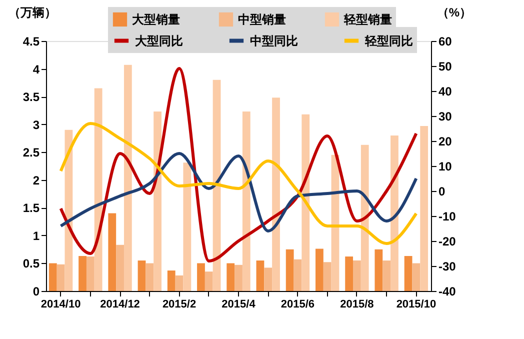 This screenshot has width=524, height=339. What do you see at coordinates (120, 304) in the screenshot?
I see `x-tick-label: 2014/12` at bounding box center [120, 304].